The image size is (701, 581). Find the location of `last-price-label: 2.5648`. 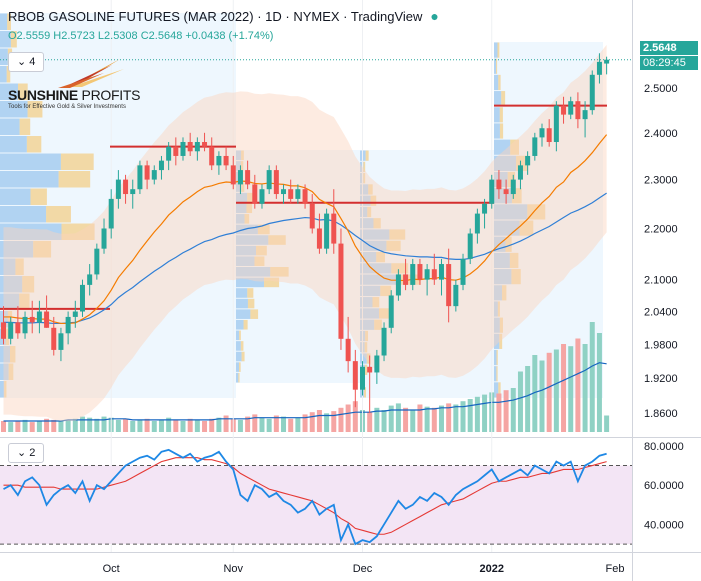

last-price-label: 2.5648 is located at coordinates (669, 48).